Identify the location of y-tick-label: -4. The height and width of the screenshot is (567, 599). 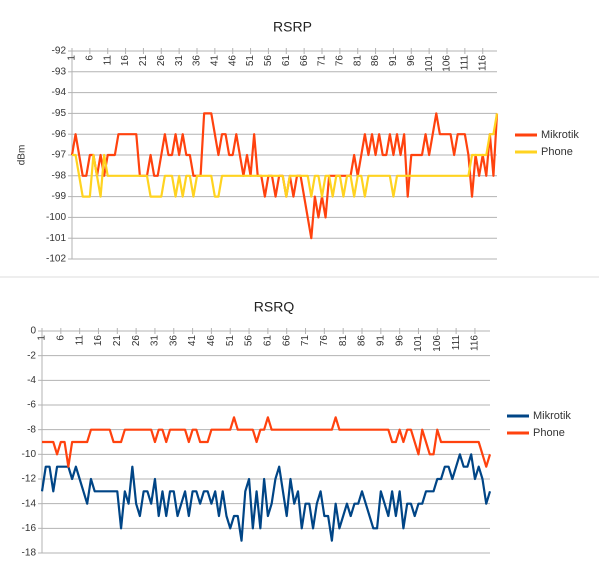
(31, 380).